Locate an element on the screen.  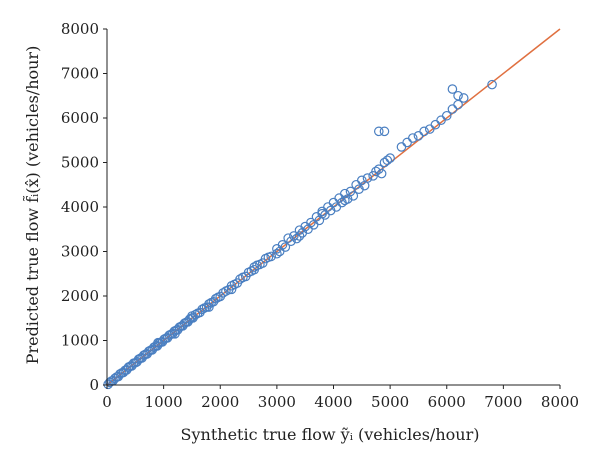
x-tick-label: 1000 is located at coordinates (164, 402).